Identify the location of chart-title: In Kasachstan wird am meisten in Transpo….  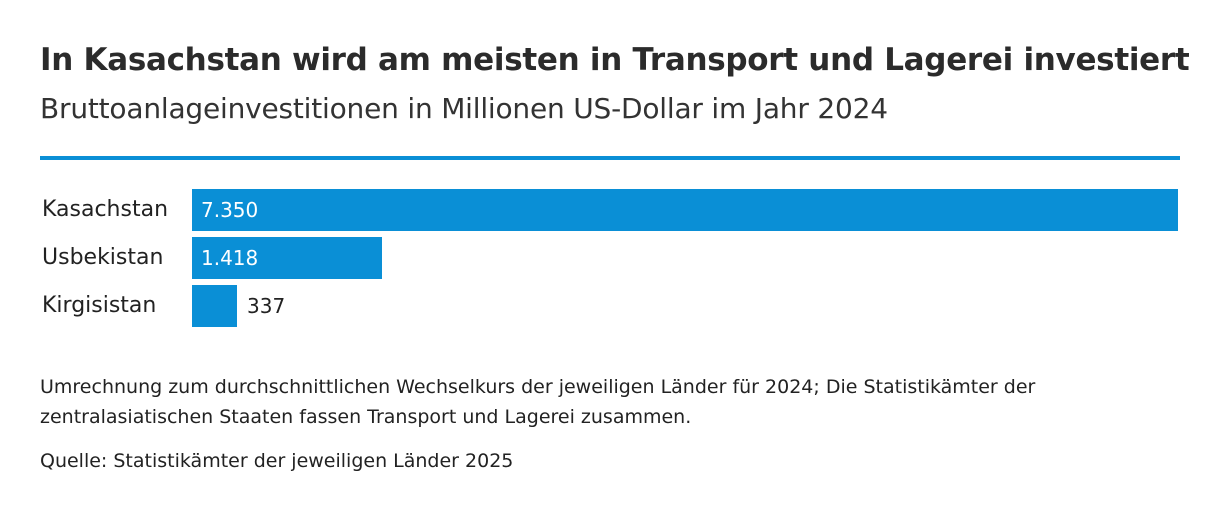
(615, 60).